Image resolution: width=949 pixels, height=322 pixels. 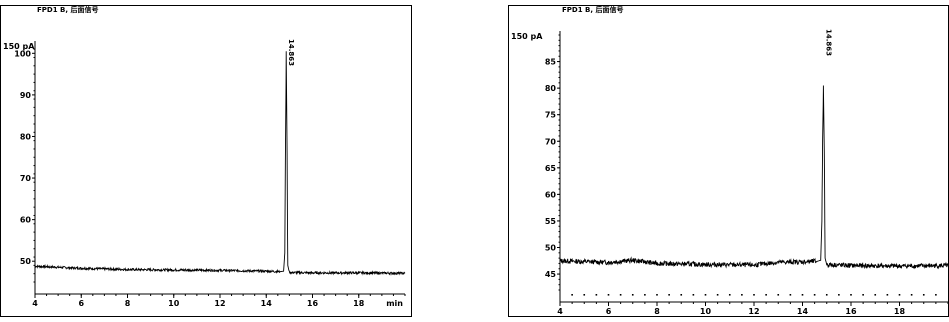 What do you see at coordinates (551, 274) in the screenshot?
I see `y-tick-label: 45` at bounding box center [551, 274].